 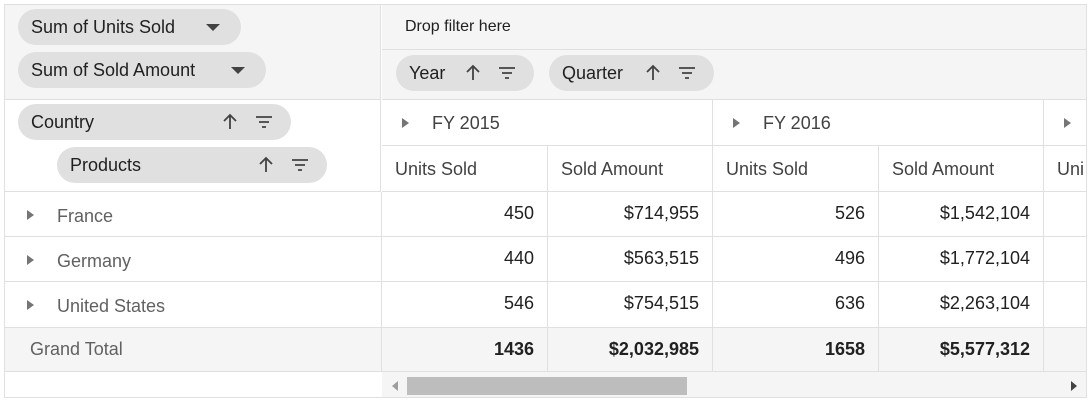 I want to click on value-chip-label: Sum of Sold Amount, so click(x=113, y=69).